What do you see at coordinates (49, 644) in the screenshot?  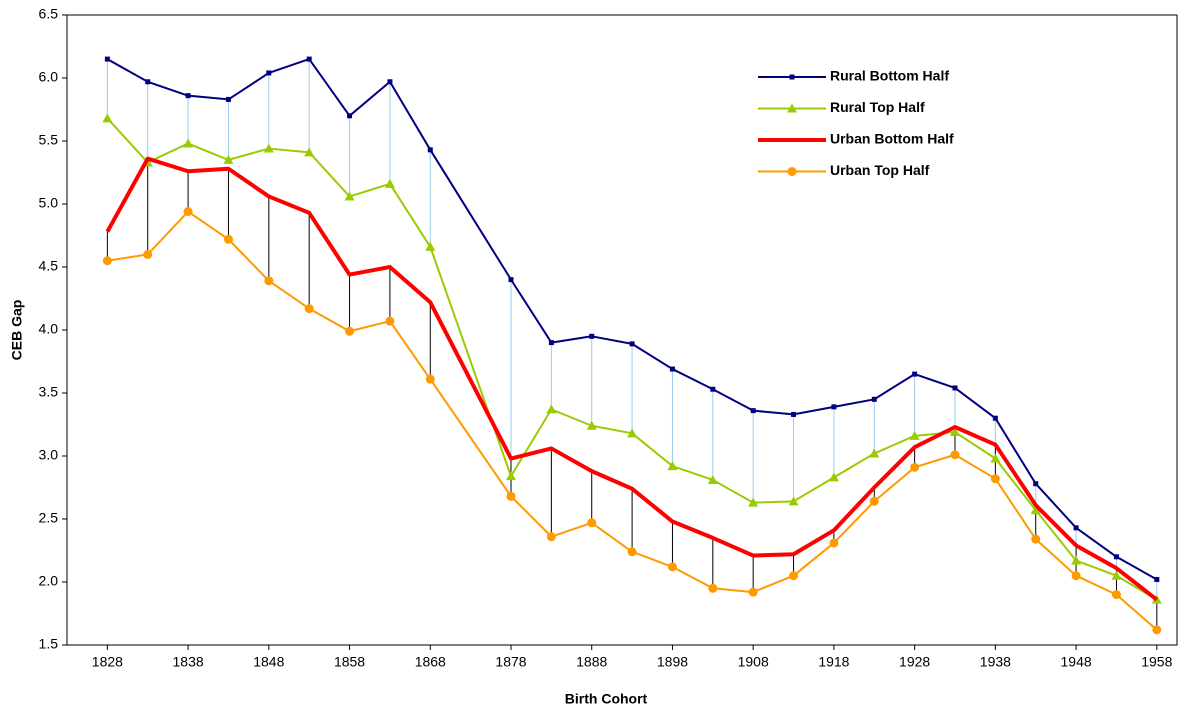 I see `y-tick-label: 1.5` at bounding box center [49, 644].